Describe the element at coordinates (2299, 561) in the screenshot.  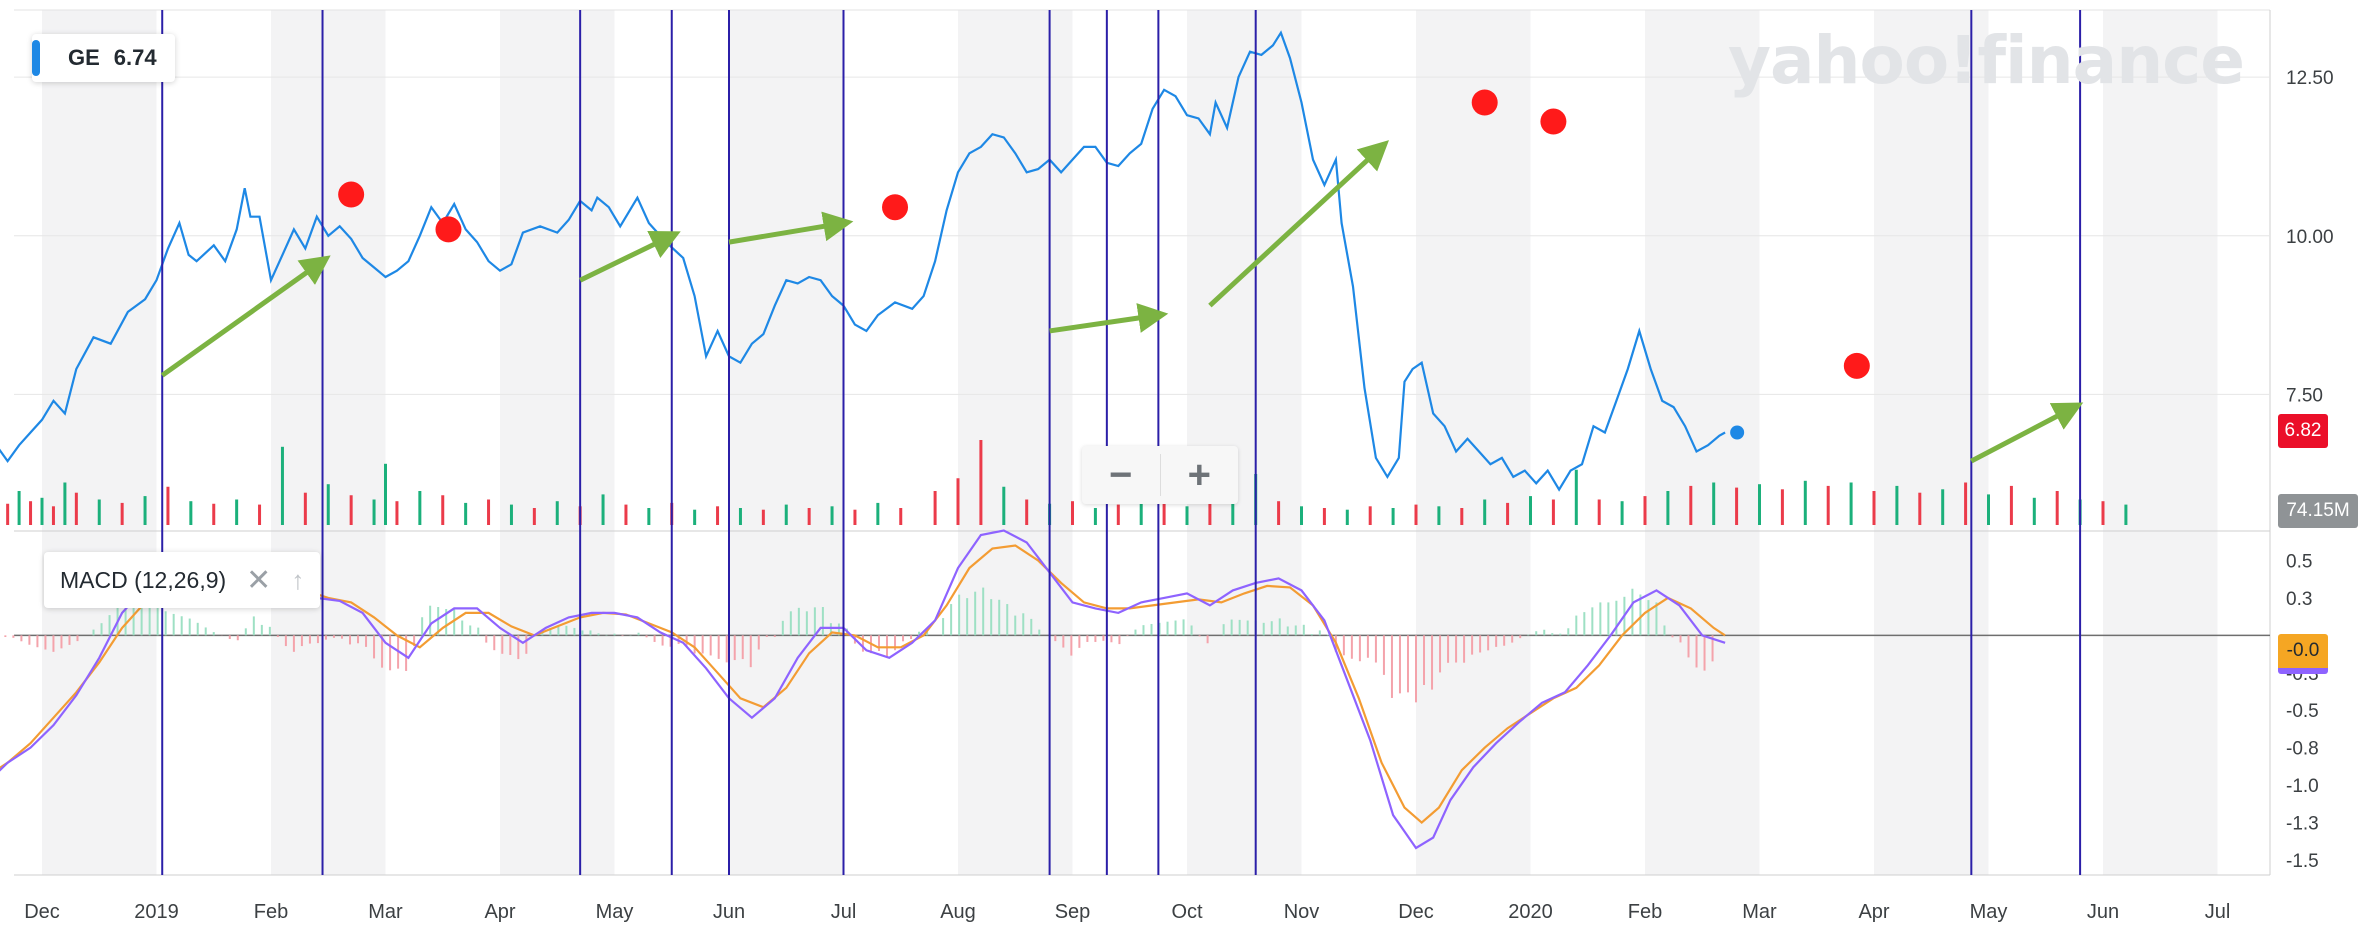
I see `macd-tick-label: 0.5` at that location.